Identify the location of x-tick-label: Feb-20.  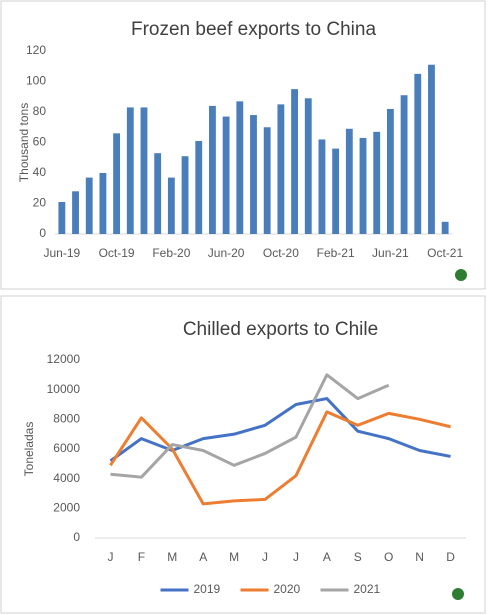
(171, 253).